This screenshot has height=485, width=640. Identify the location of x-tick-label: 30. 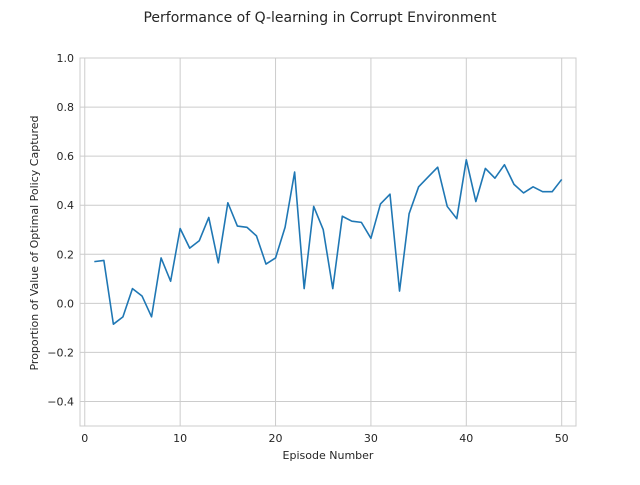
(371, 438).